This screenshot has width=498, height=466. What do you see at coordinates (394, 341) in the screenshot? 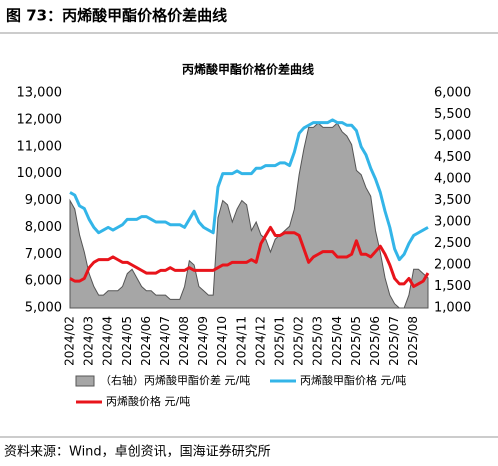
I see `x-tick-label: 2025/07` at bounding box center [394, 341].